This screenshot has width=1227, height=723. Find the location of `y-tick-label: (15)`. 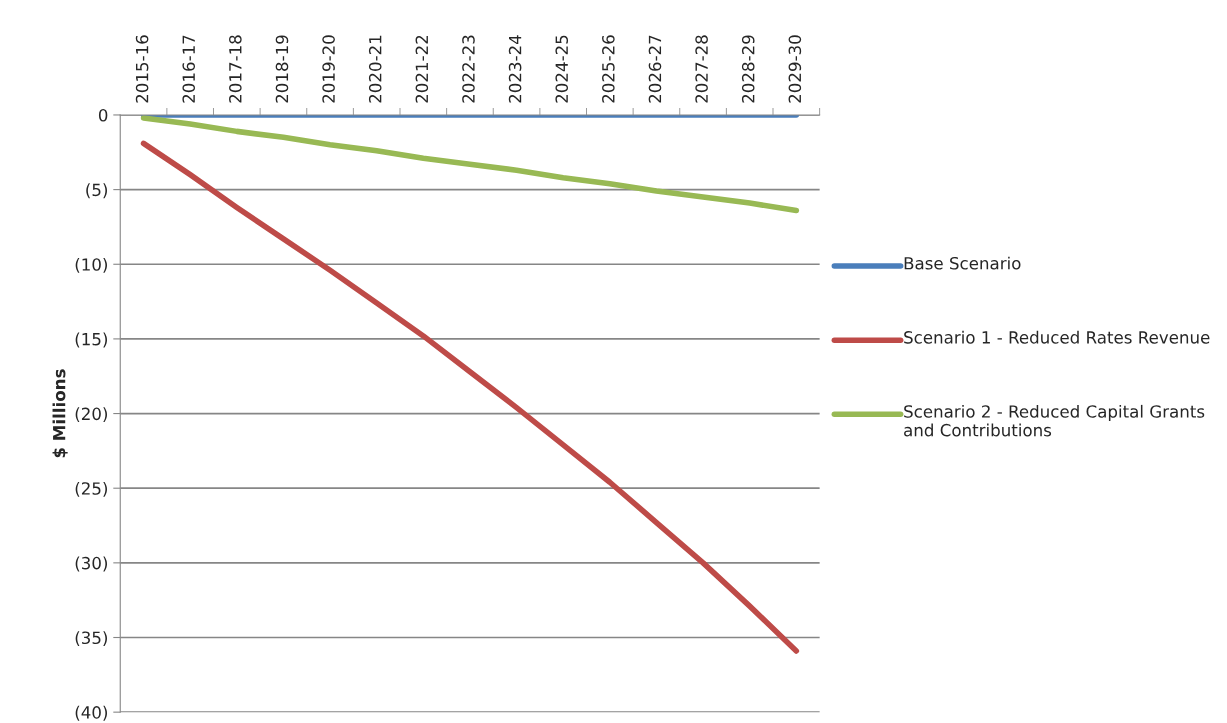

y-tick-label: (15) is located at coordinates (91, 340).